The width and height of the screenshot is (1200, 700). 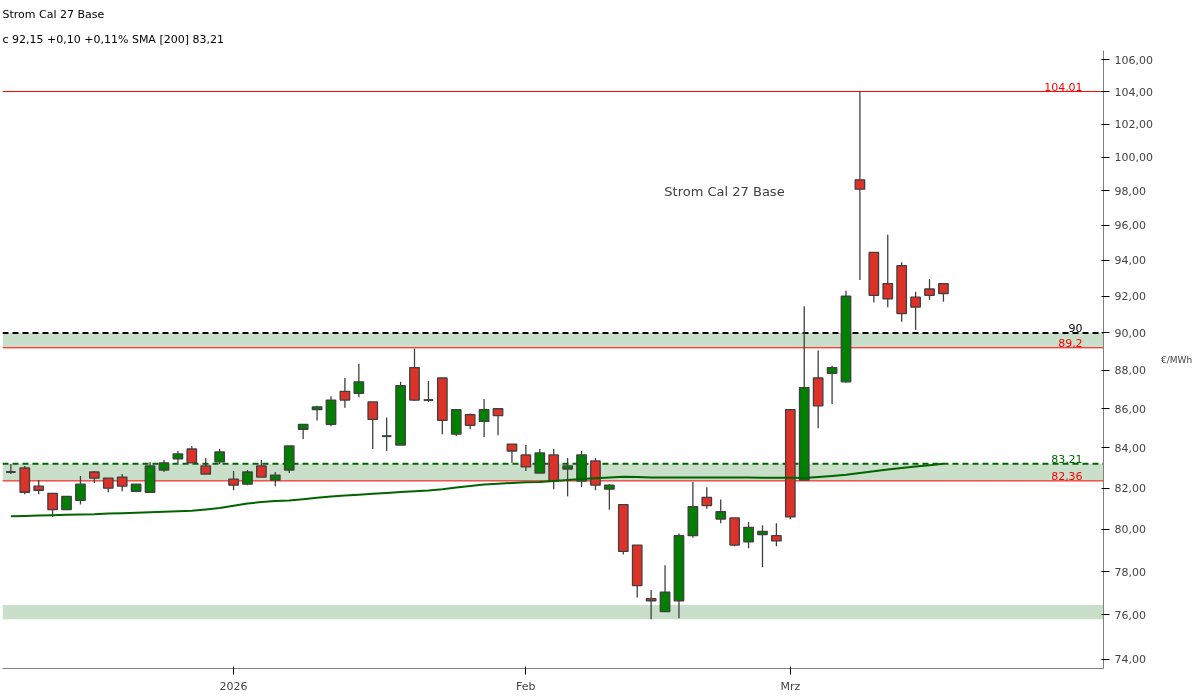 I want to click on y-tick-label: 92,00, so click(x=1130, y=297).